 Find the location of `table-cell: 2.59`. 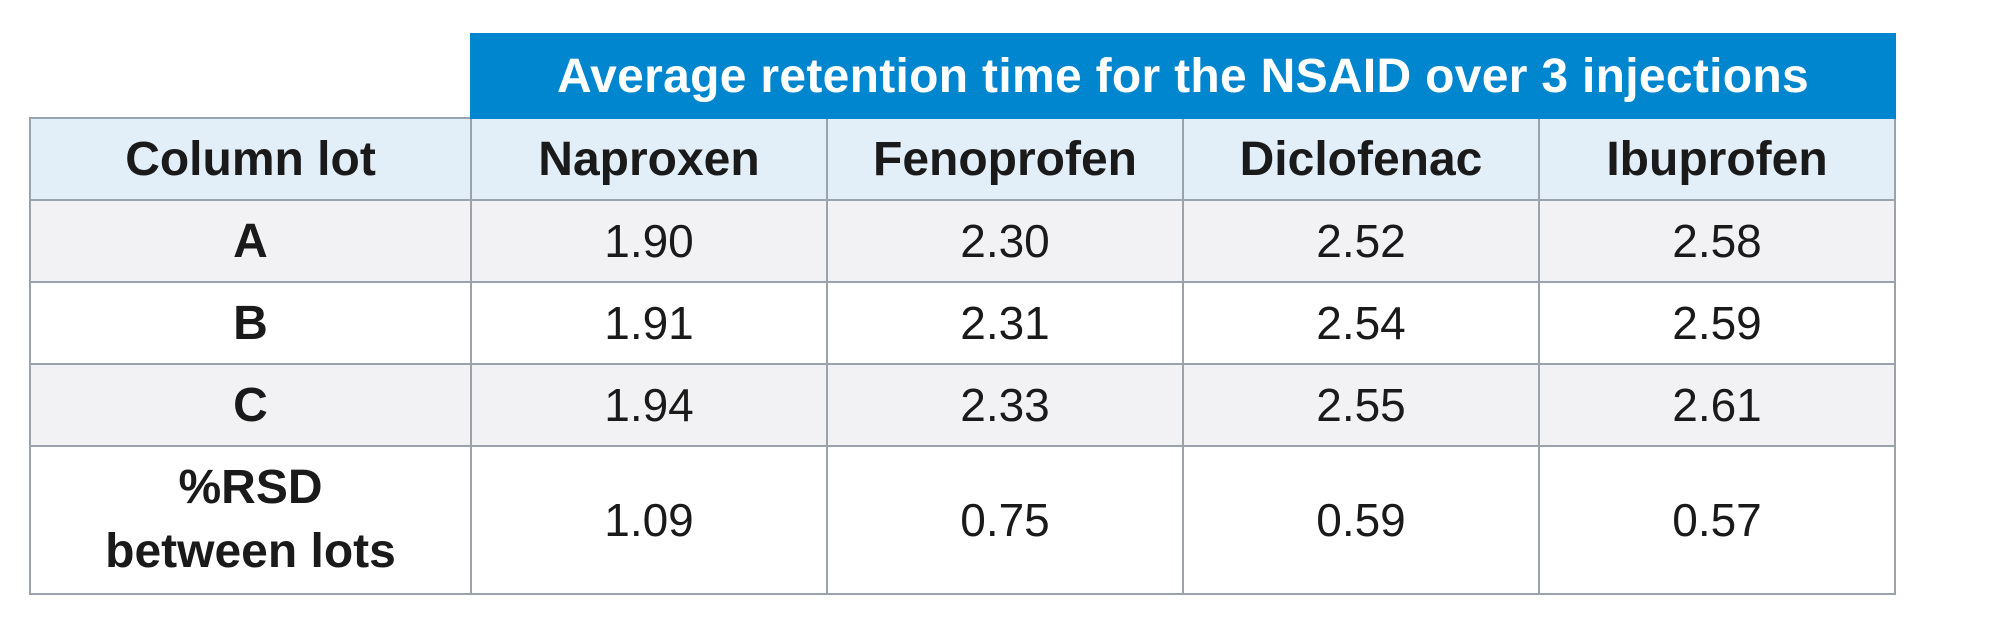

table-cell: 2.59 is located at coordinates (1717, 323).